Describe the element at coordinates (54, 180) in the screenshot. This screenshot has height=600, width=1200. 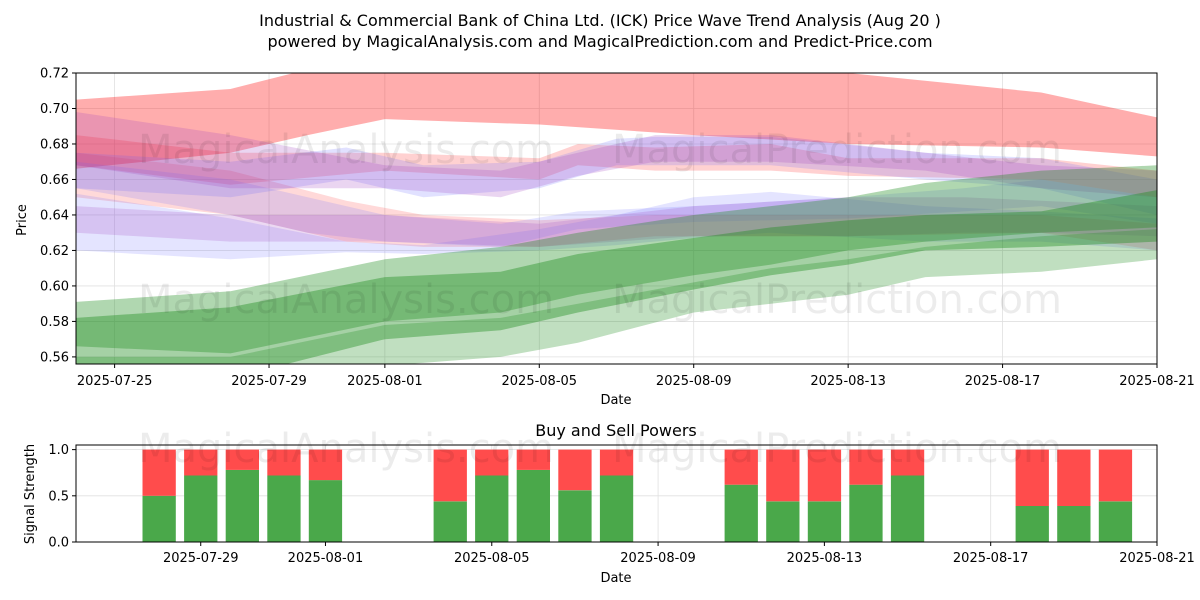
I see `price-y-tick-label: 0.66` at that location.